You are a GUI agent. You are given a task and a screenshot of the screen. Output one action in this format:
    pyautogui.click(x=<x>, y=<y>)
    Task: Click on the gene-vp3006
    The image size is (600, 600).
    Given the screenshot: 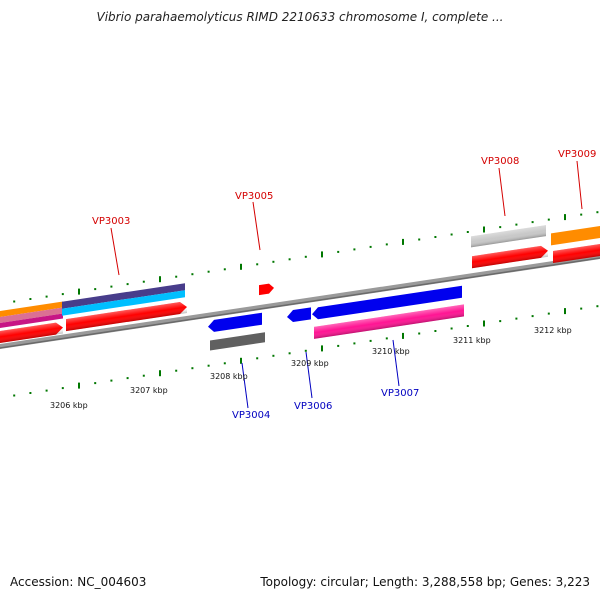 What is the action you would take?
    pyautogui.click(x=299, y=315)
    